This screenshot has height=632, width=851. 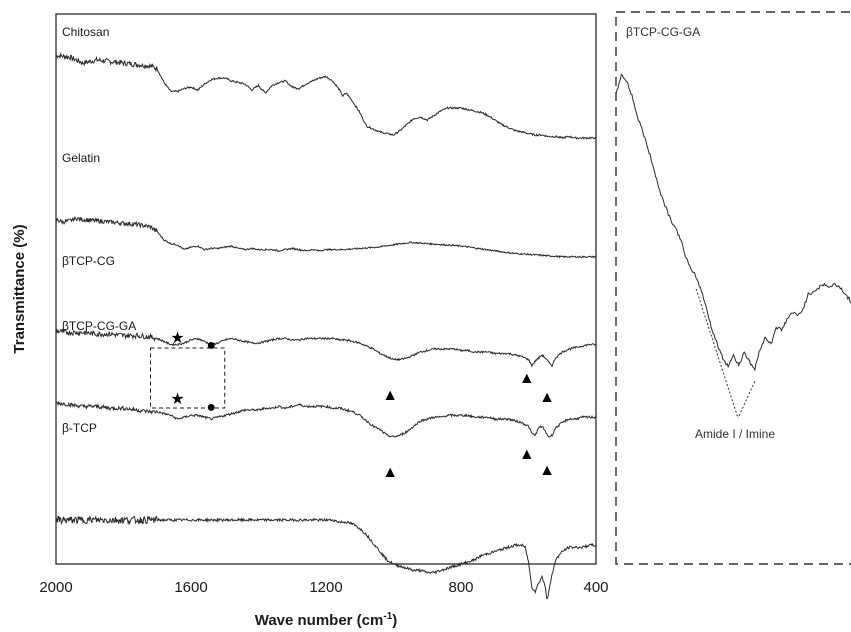 What do you see at coordinates (19, 288) in the screenshot?
I see `y-axis-label: Transmittance (%)` at bounding box center [19, 288].